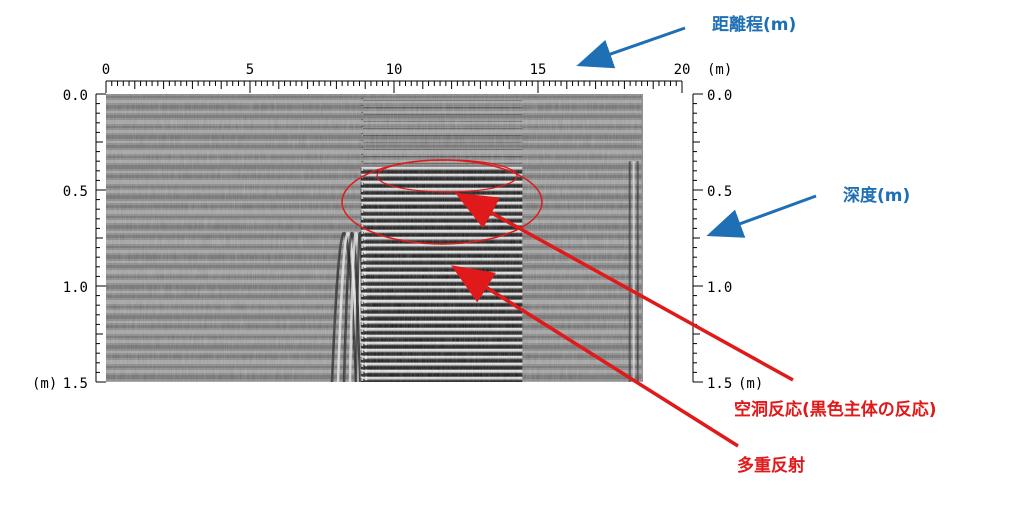 The width and height of the screenshot is (1024, 514). I want to click on cavity-arrow, so click(624, 287).